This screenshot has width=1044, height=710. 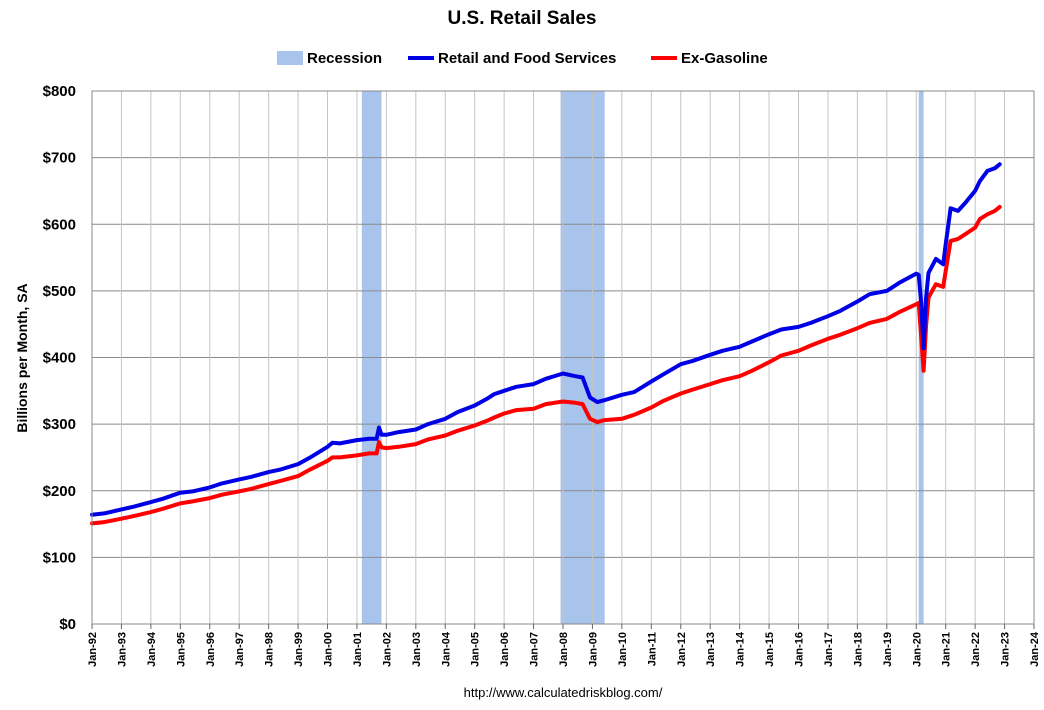 I want to click on x-tick-label-24: Jan-16, so click(x=800, y=649).